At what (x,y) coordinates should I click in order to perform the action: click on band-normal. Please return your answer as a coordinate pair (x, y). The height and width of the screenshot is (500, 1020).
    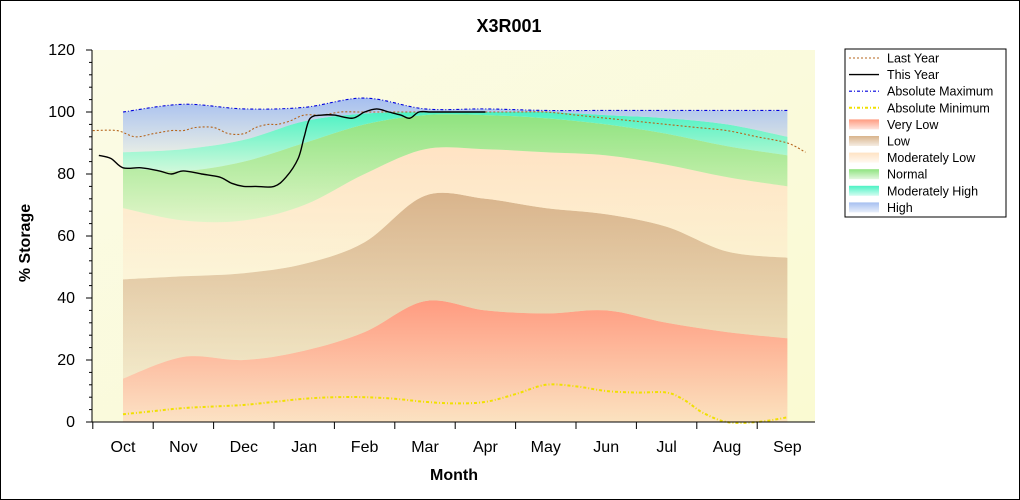
    Looking at the image, I should click on (455, 168).